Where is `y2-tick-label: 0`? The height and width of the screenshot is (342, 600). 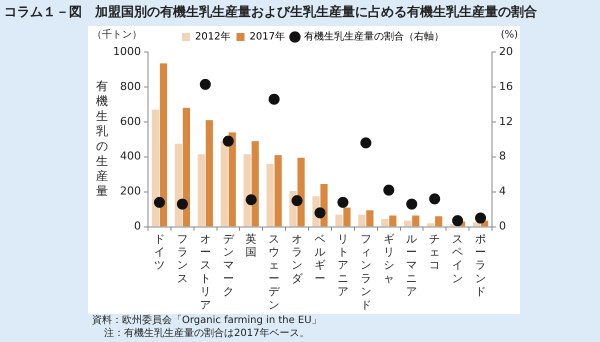 y2-tick-label: 0 is located at coordinates (502, 226).